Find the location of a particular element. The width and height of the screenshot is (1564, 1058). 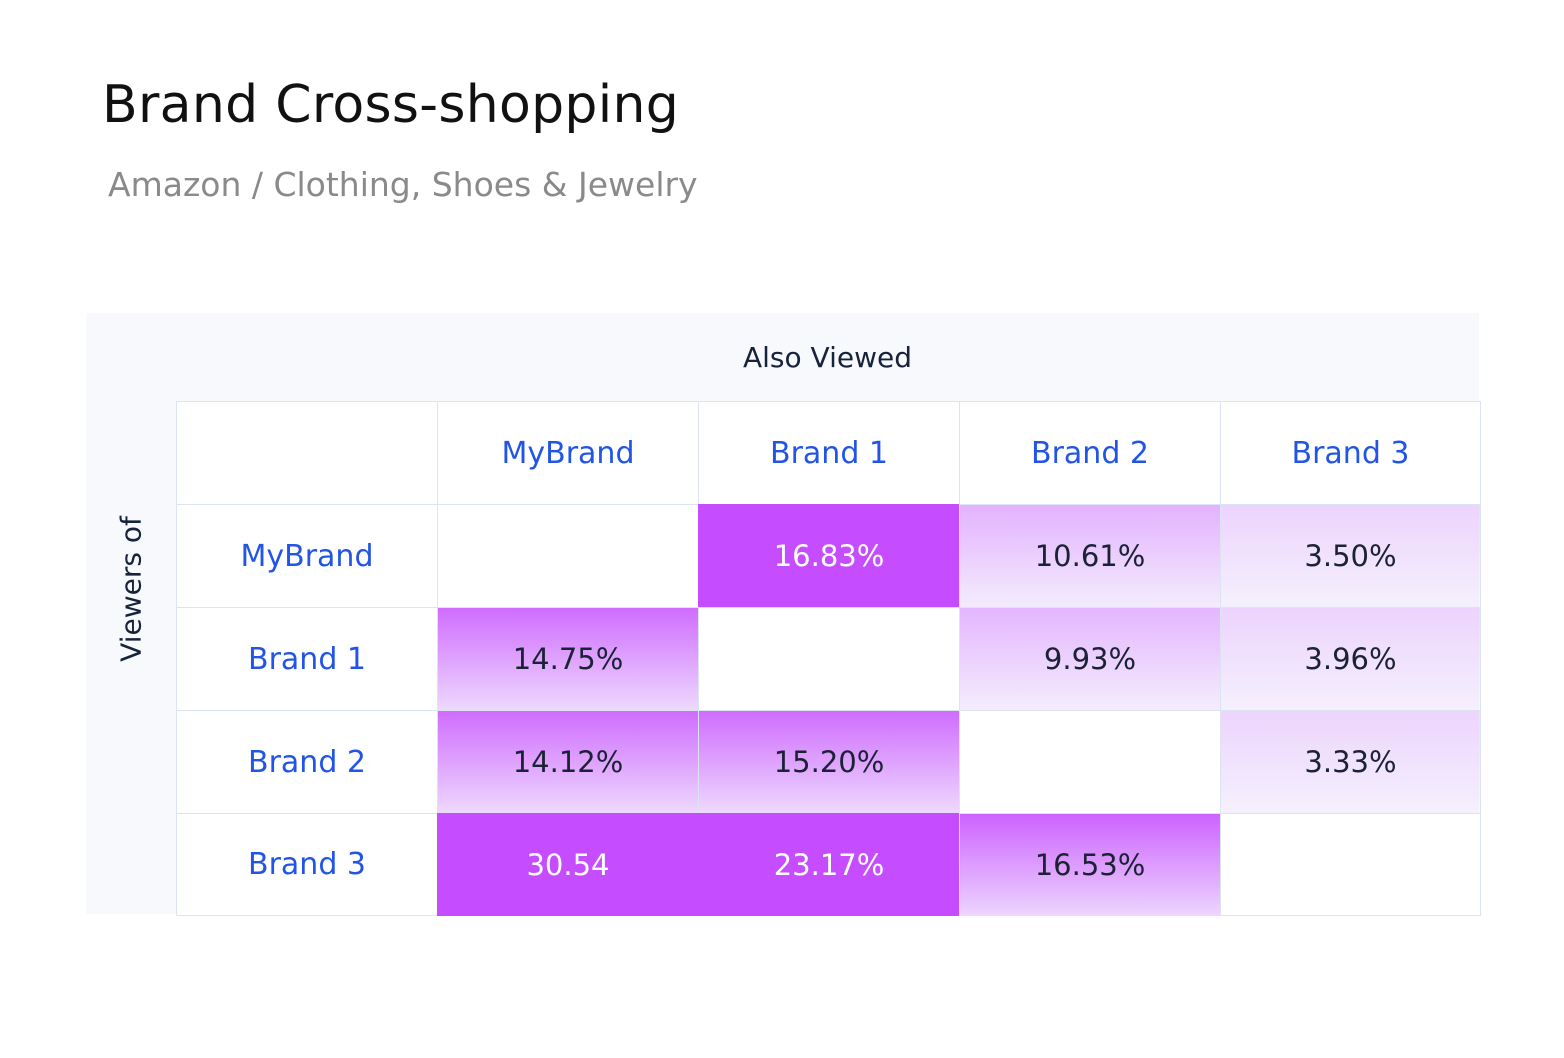

heatmap-cell: 3.96% is located at coordinates (1350, 659).